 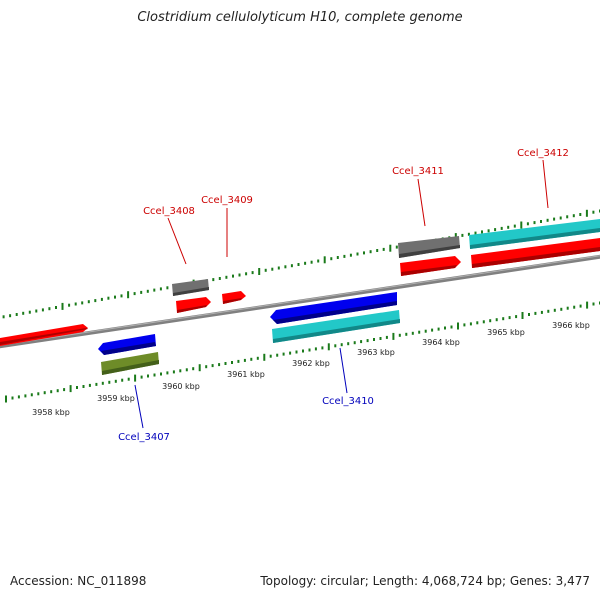 What do you see at coordinates (190, 287) in the screenshot?
I see `cds-feature-ccel-3408-gray` at bounding box center [190, 287].